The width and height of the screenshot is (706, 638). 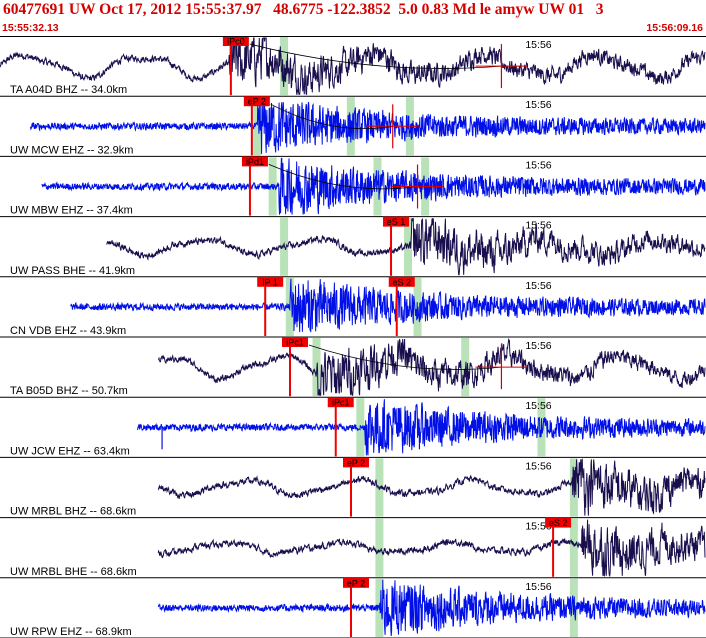 I want to click on trace-panel: 15:56 eP 2 UW RPW EHZ -- 68.9km, so click(x=353, y=607).